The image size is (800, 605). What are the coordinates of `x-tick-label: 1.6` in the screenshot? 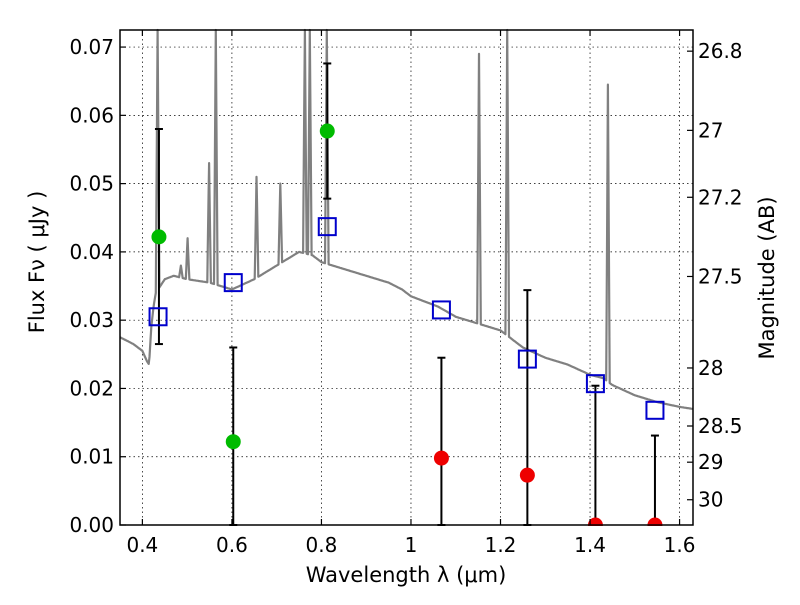 It's located at (680, 545).